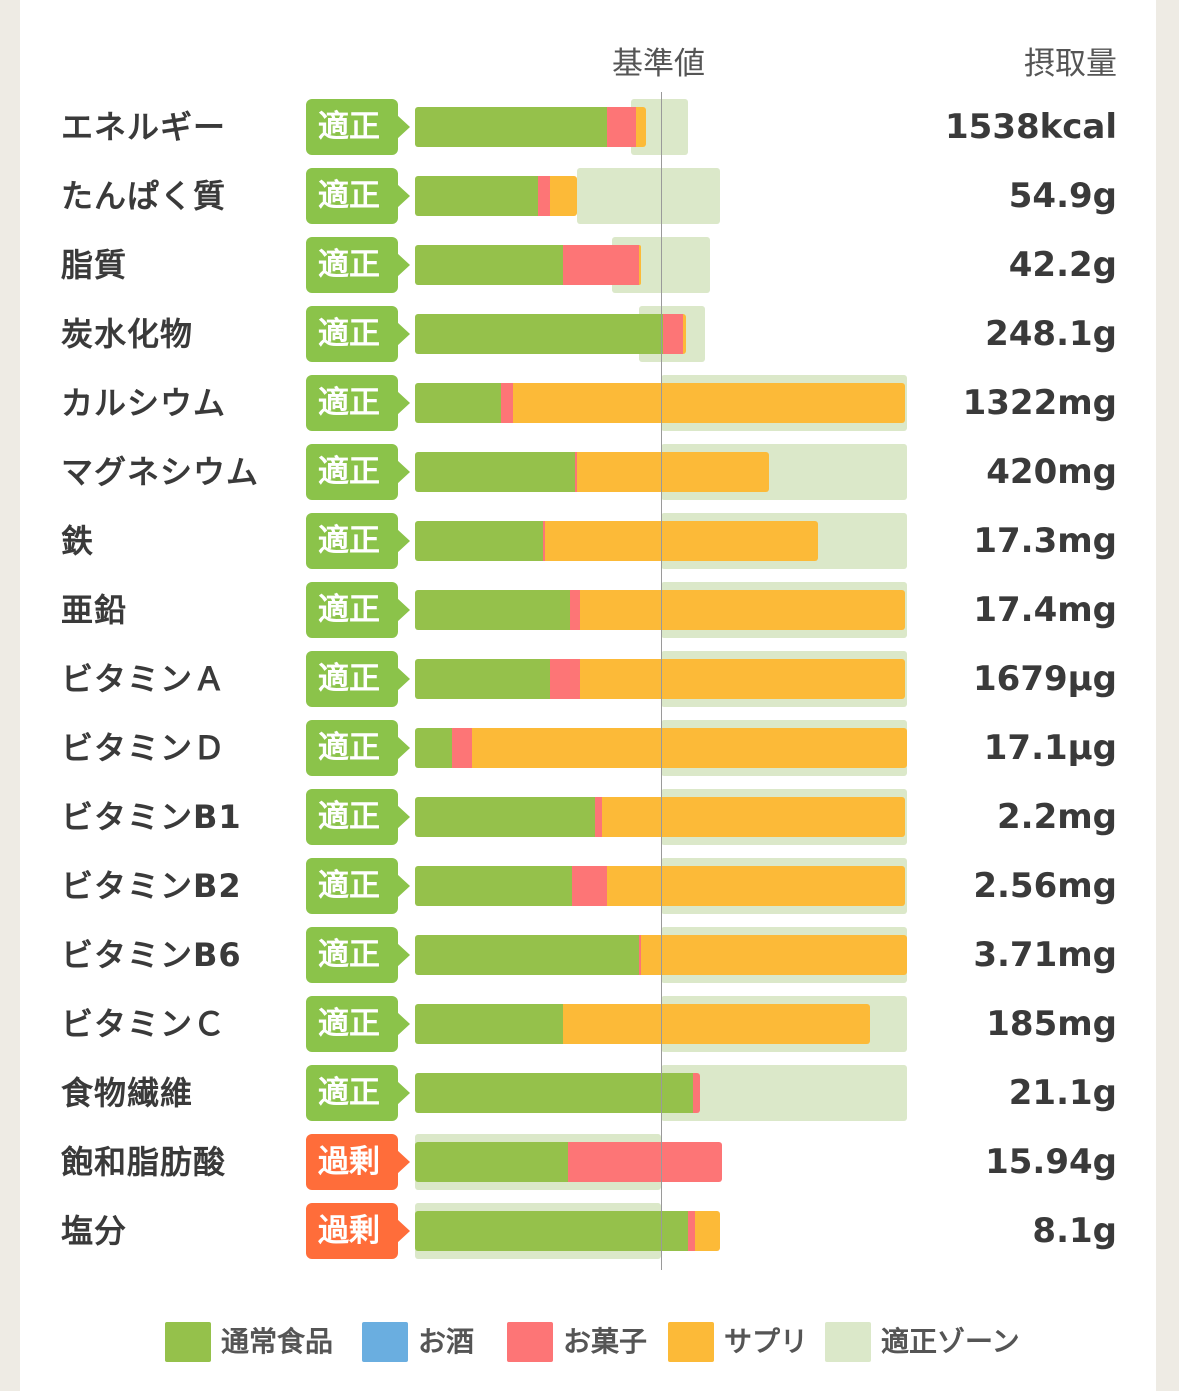 This screenshot has height=1391, width=1179. Describe the element at coordinates (160, 472) in the screenshot. I see `nutrient-label: マグネシウム` at that location.